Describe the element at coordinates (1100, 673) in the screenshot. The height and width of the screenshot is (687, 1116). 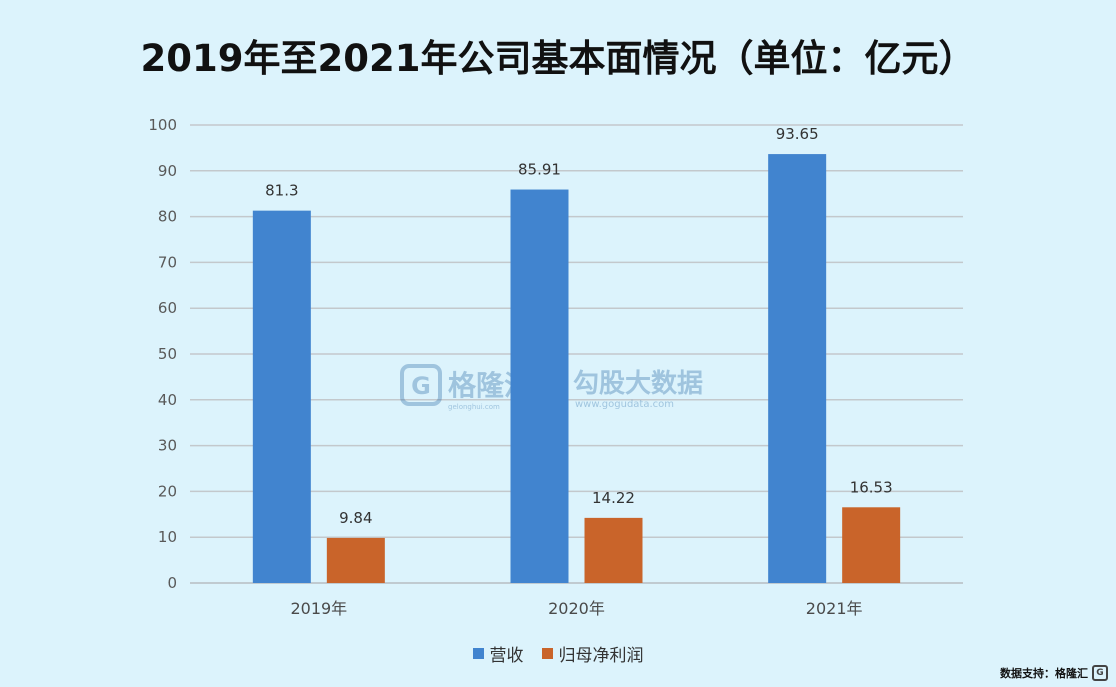
I see `footer-logo-icon: G` at that location.